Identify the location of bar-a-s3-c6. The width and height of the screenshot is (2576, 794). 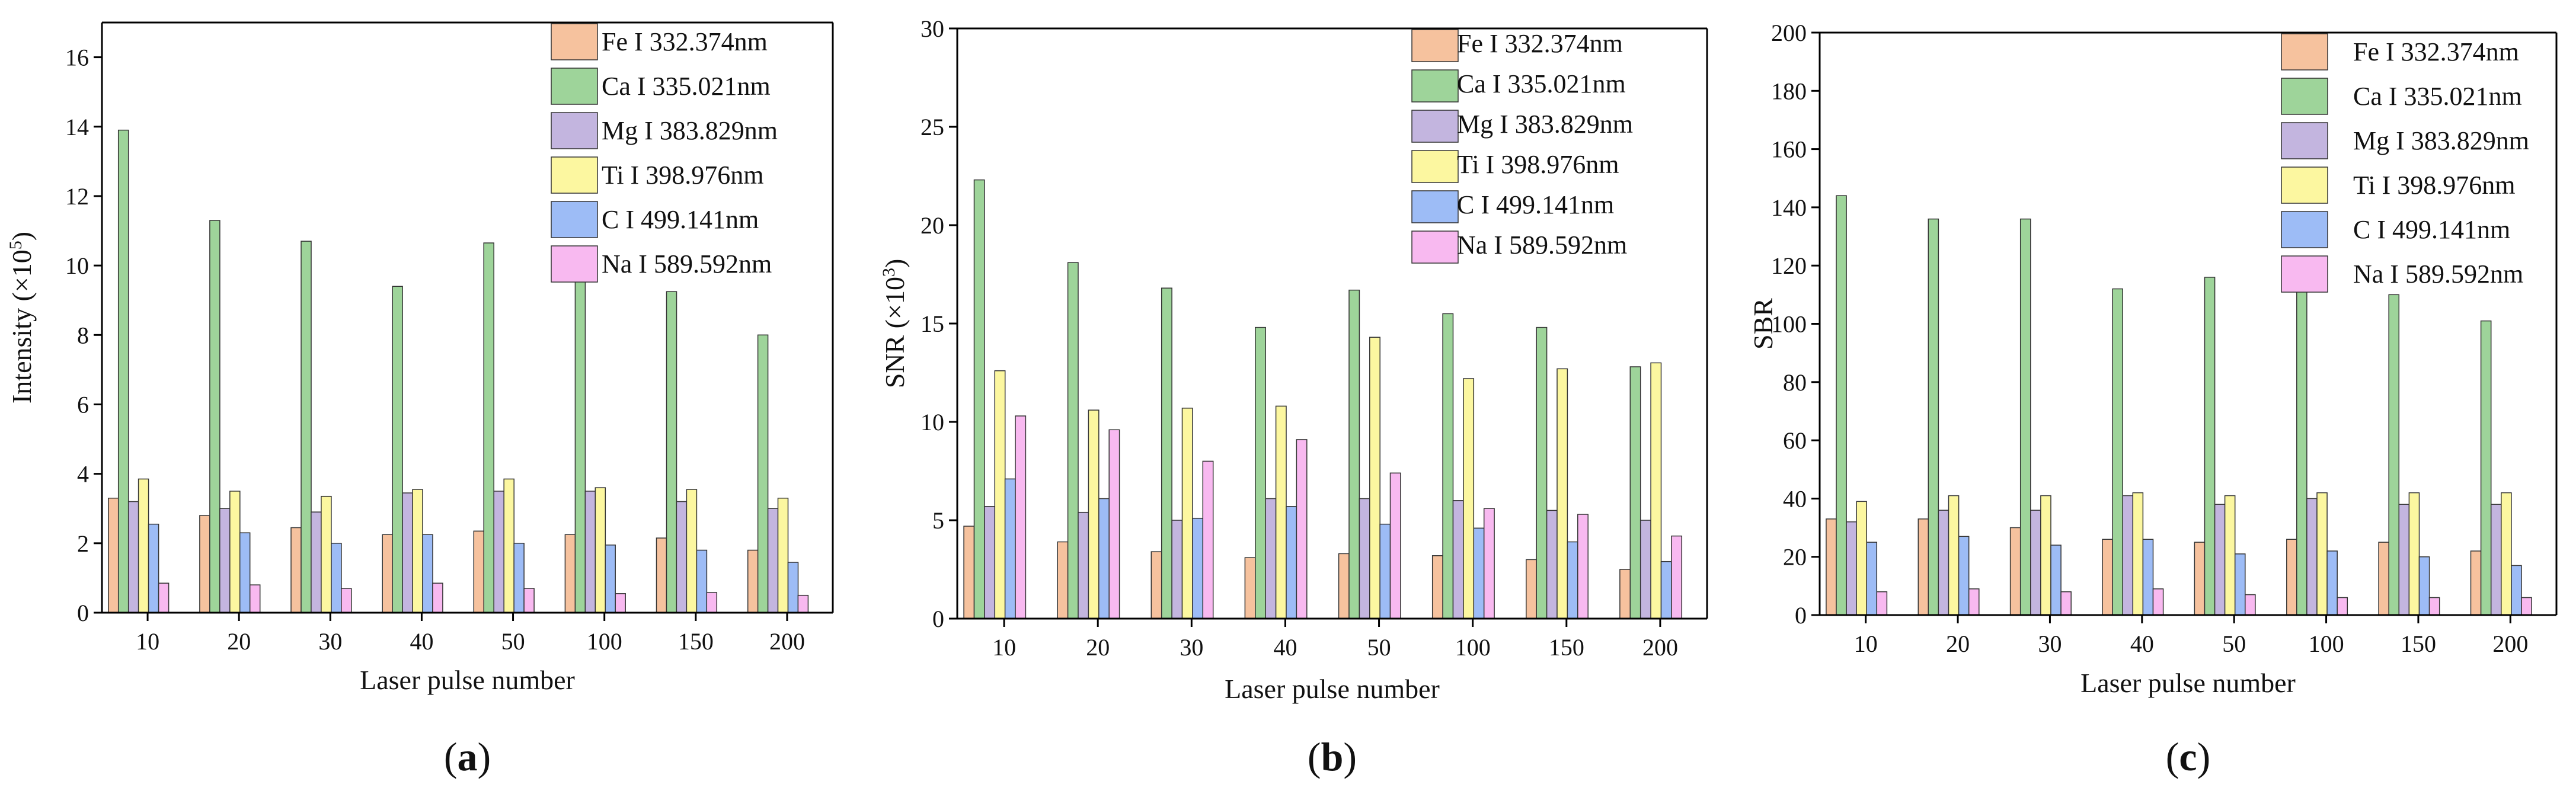
(692, 551).